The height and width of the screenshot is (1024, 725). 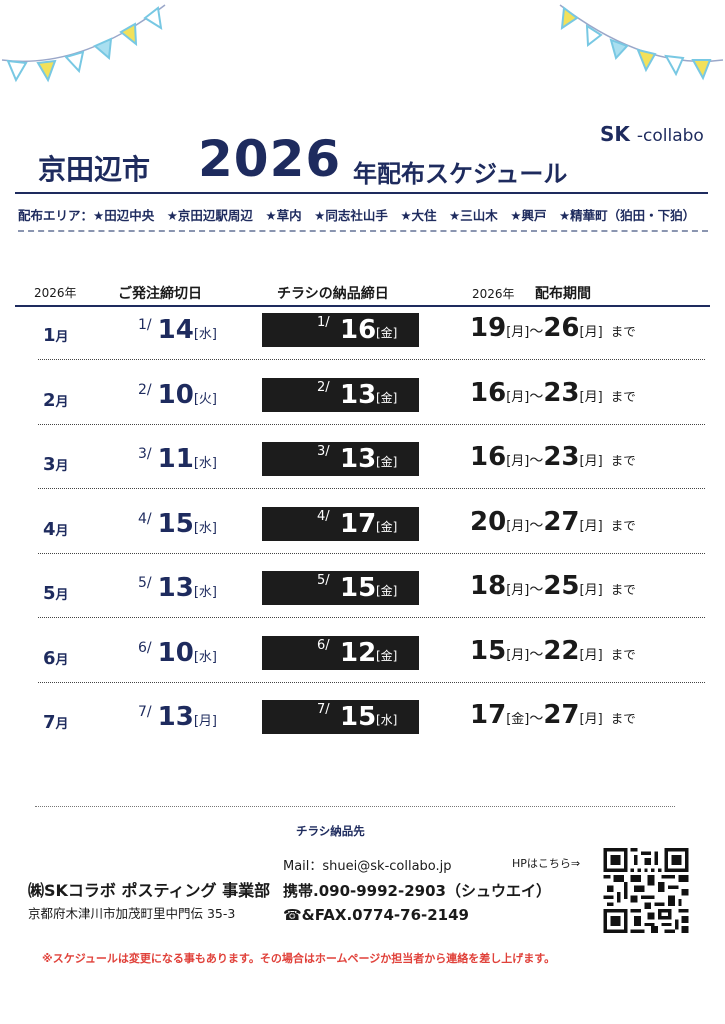 I want to click on schedule-row: 2月 2/10[火] 2/13 [金] 16[月]～23[月] まで, so click(x=362, y=401).